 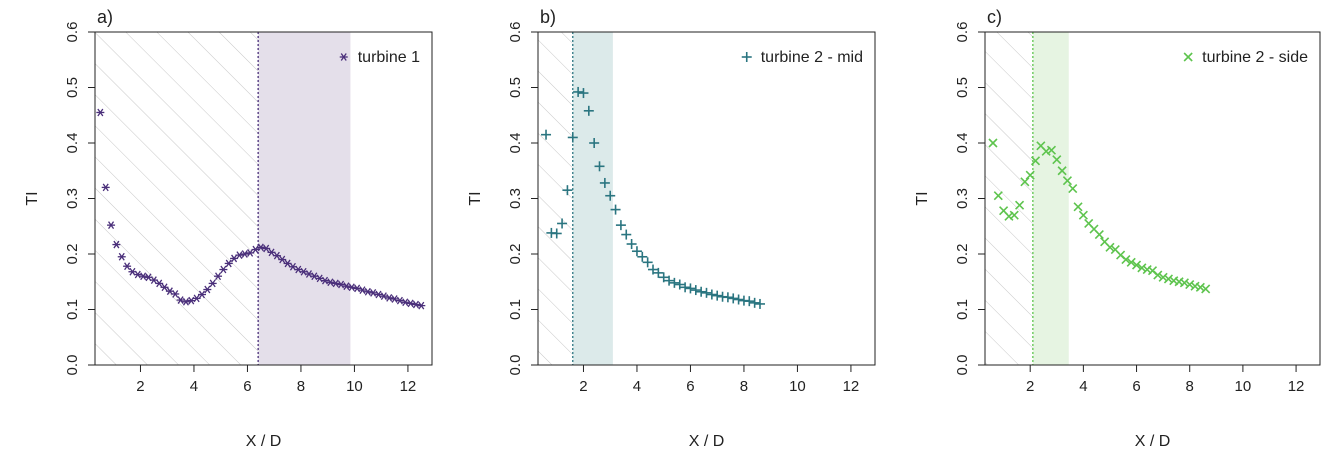 What do you see at coordinates (812, 57) in the screenshot?
I see `legend-label: turbine 2 - mid` at bounding box center [812, 57].